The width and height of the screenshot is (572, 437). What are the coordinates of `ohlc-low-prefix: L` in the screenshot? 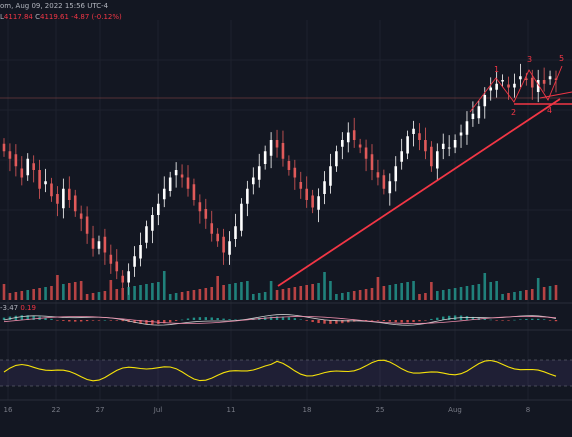 It's located at (2, 17).